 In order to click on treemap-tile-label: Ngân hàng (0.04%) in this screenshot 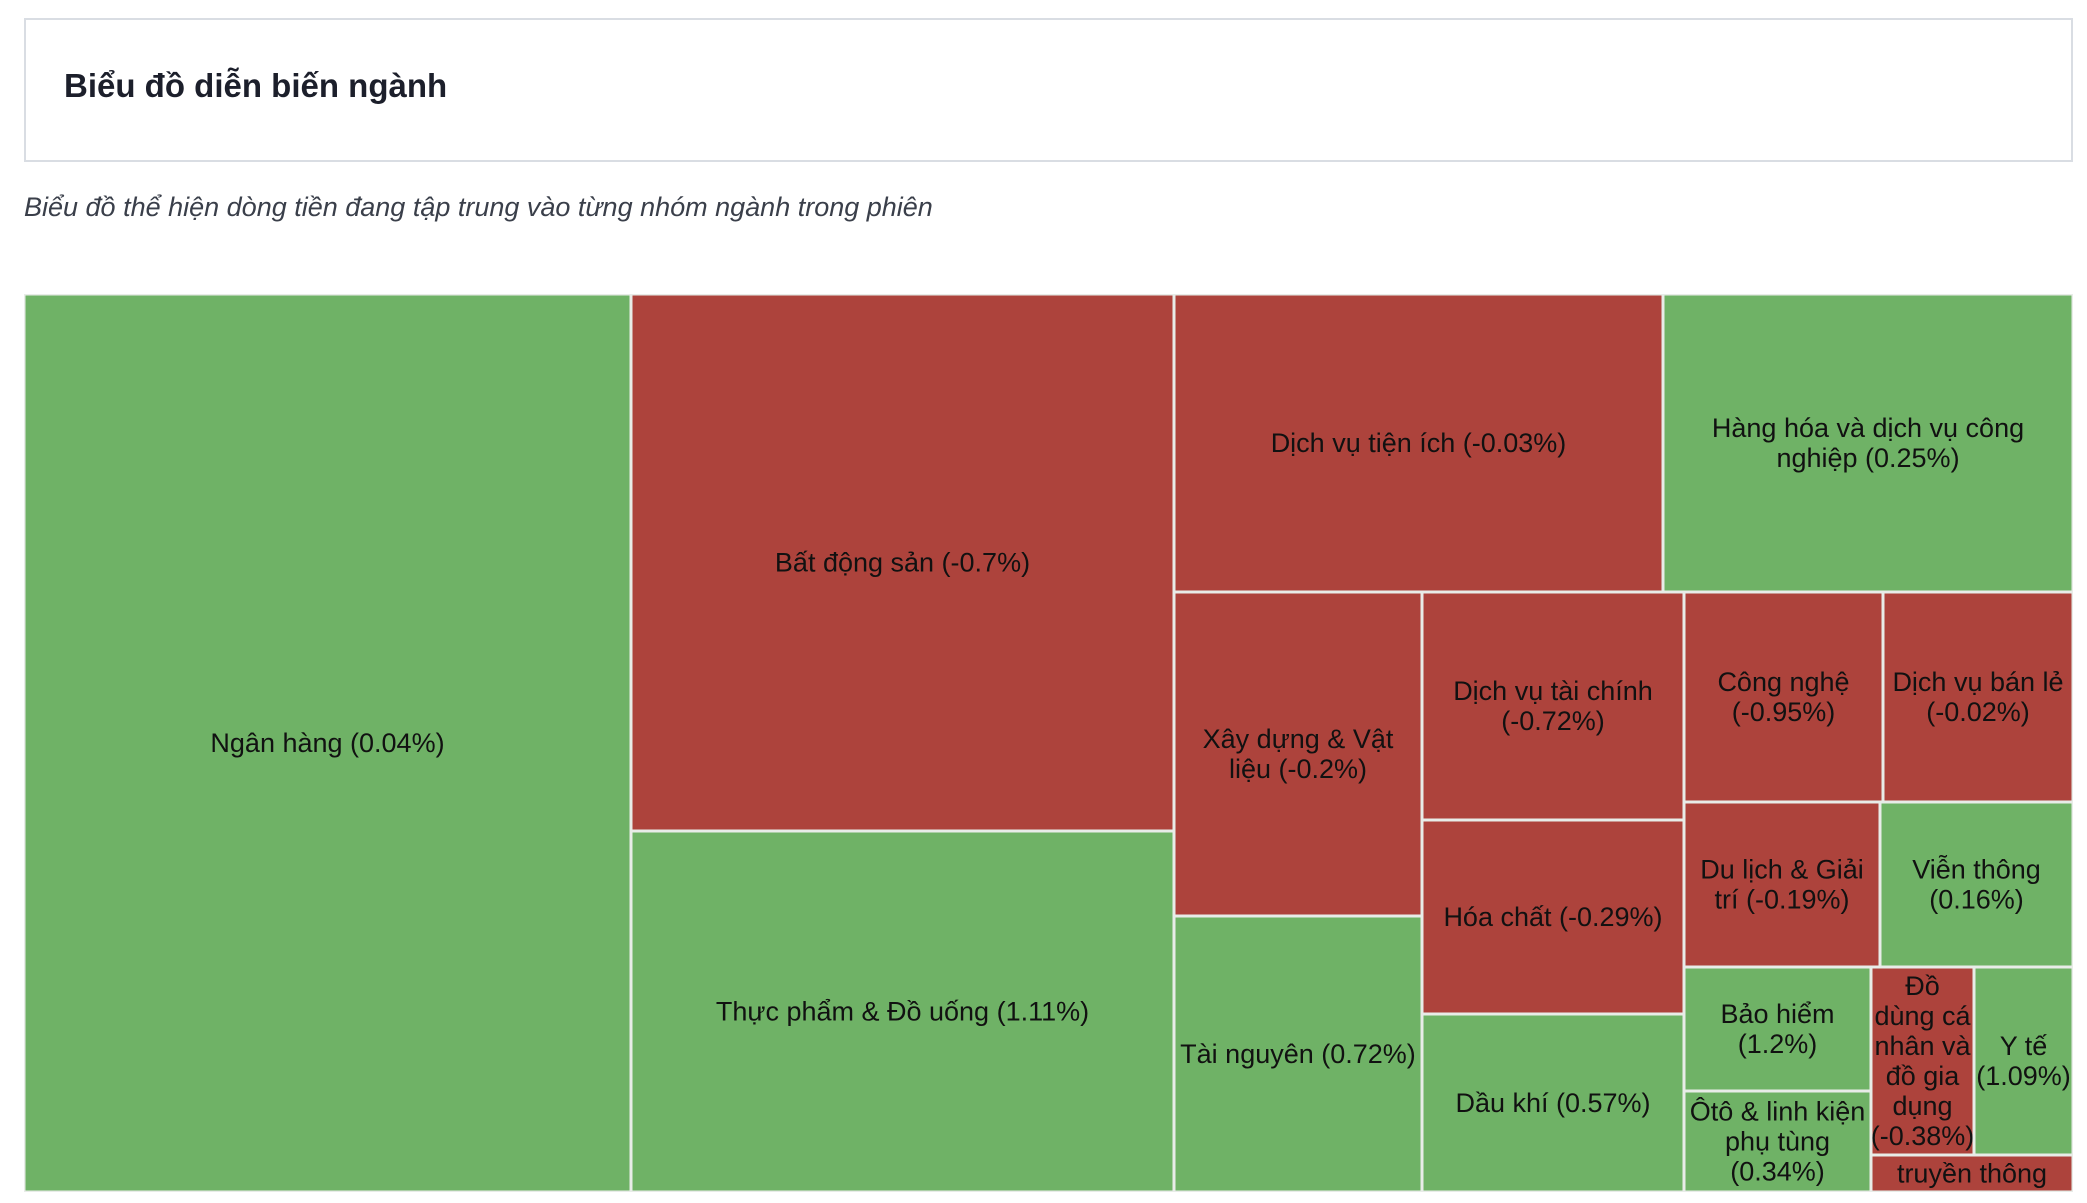, I will do `click(327, 743)`.